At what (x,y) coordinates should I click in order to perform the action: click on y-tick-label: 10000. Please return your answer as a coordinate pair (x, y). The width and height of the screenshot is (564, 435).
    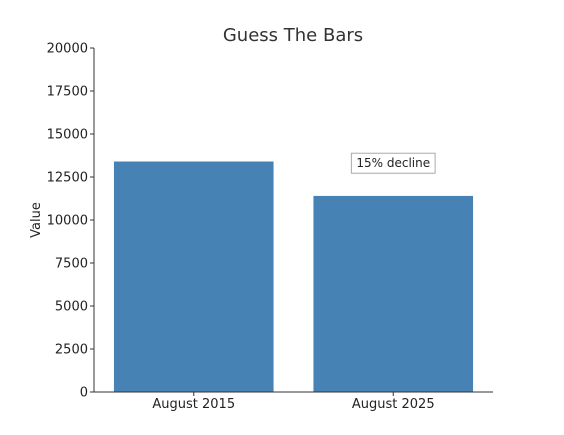
    Looking at the image, I should click on (67, 221).